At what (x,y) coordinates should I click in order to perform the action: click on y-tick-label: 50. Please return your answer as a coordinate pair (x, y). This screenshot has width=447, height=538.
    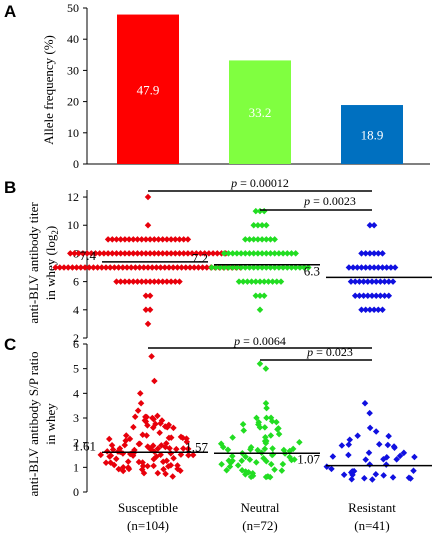
    Looking at the image, I should click on (73, 8).